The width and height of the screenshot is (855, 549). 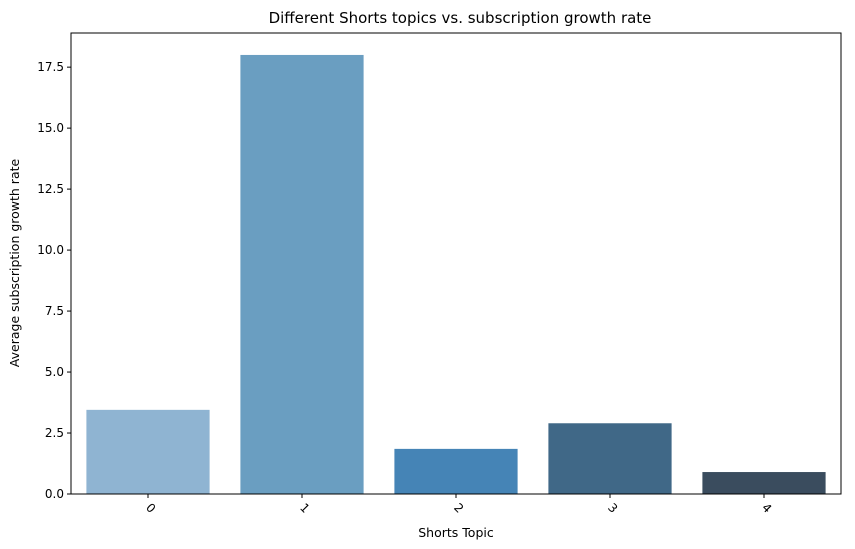 I want to click on y-axis: 0.0 2.5 5.0 7.5 10.0 12.5 15.0 17.5, so click(x=54, y=280).